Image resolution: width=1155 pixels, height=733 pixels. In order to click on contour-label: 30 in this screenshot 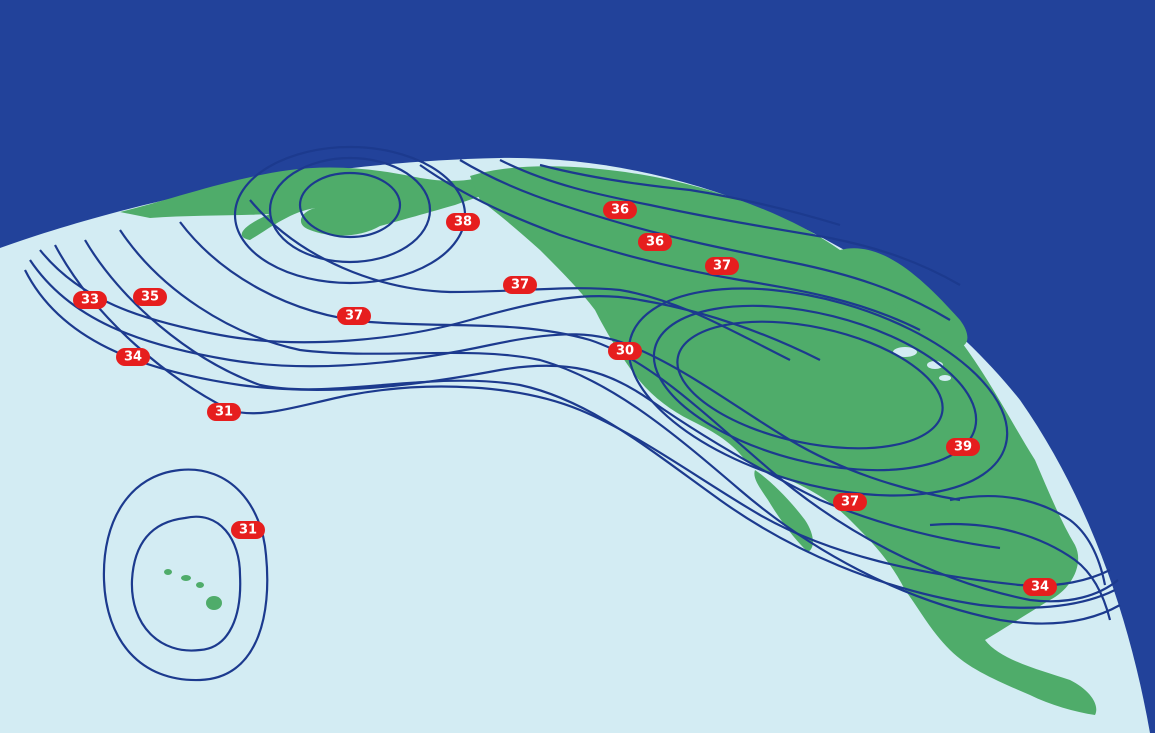, I will do `click(625, 351)`.